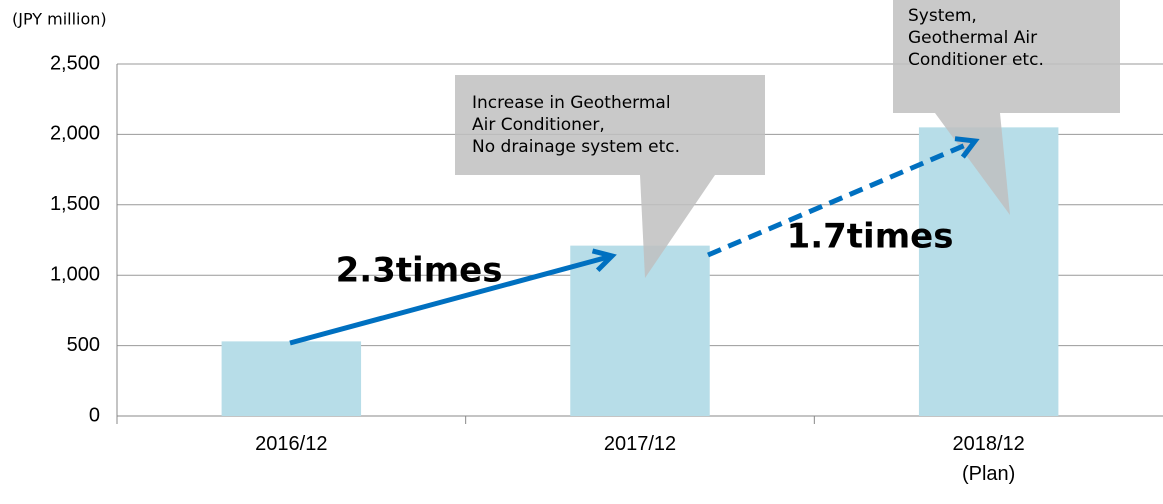  I want to click on y-tick-label: 2,500, so click(75, 63).